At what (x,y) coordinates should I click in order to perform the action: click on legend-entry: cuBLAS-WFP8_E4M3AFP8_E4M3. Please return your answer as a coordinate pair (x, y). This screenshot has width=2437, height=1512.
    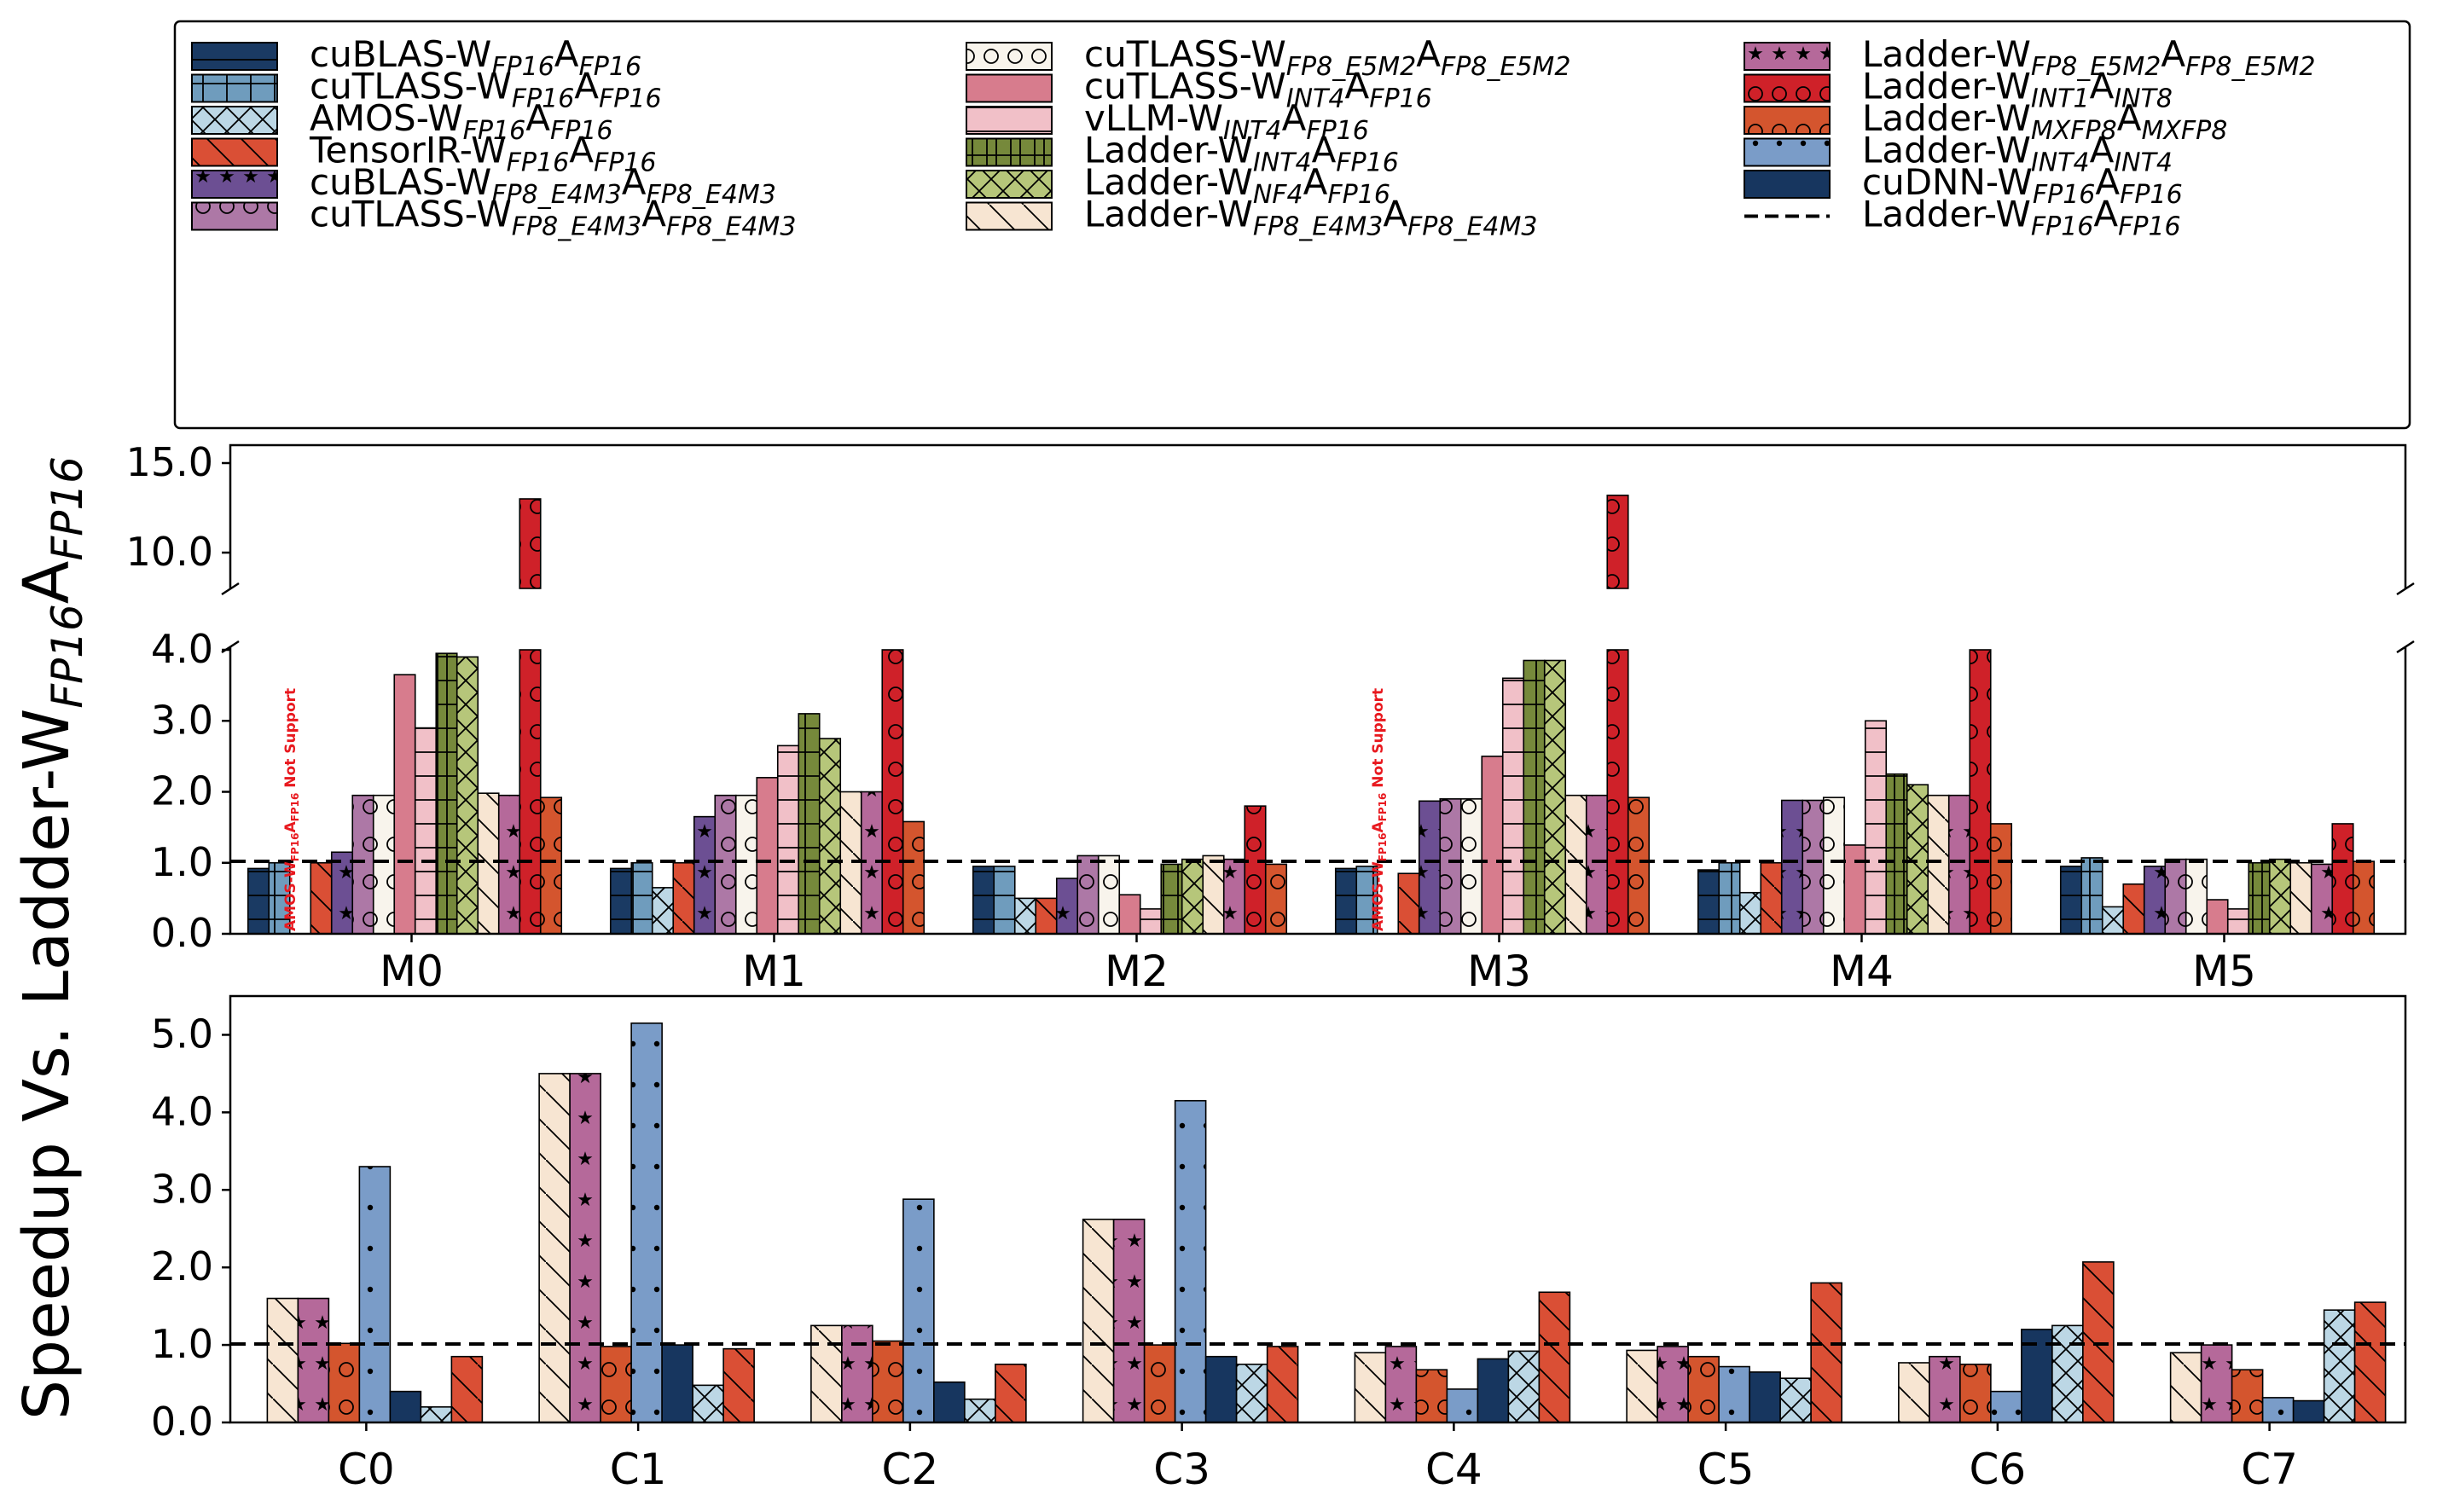
    Looking at the image, I should click on (484, 185).